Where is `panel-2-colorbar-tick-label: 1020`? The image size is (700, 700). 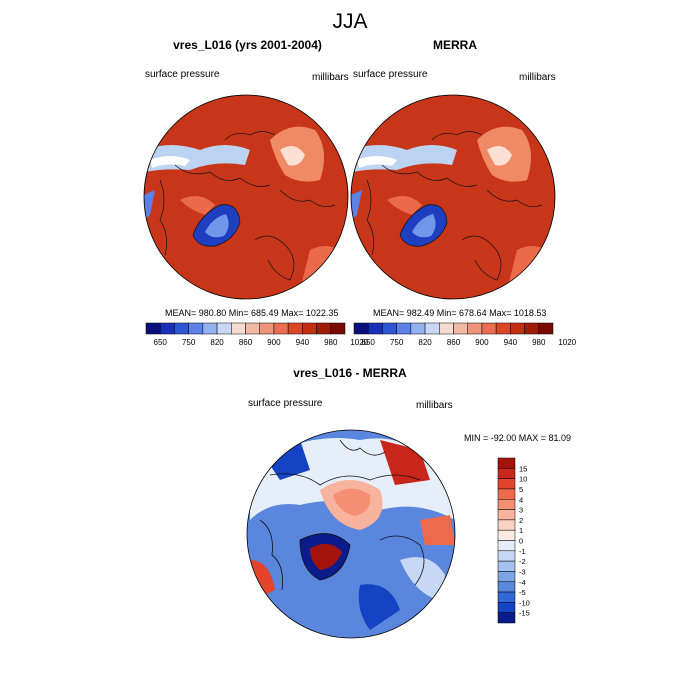
panel-2-colorbar-tick-label: 1020 is located at coordinates (567, 342).